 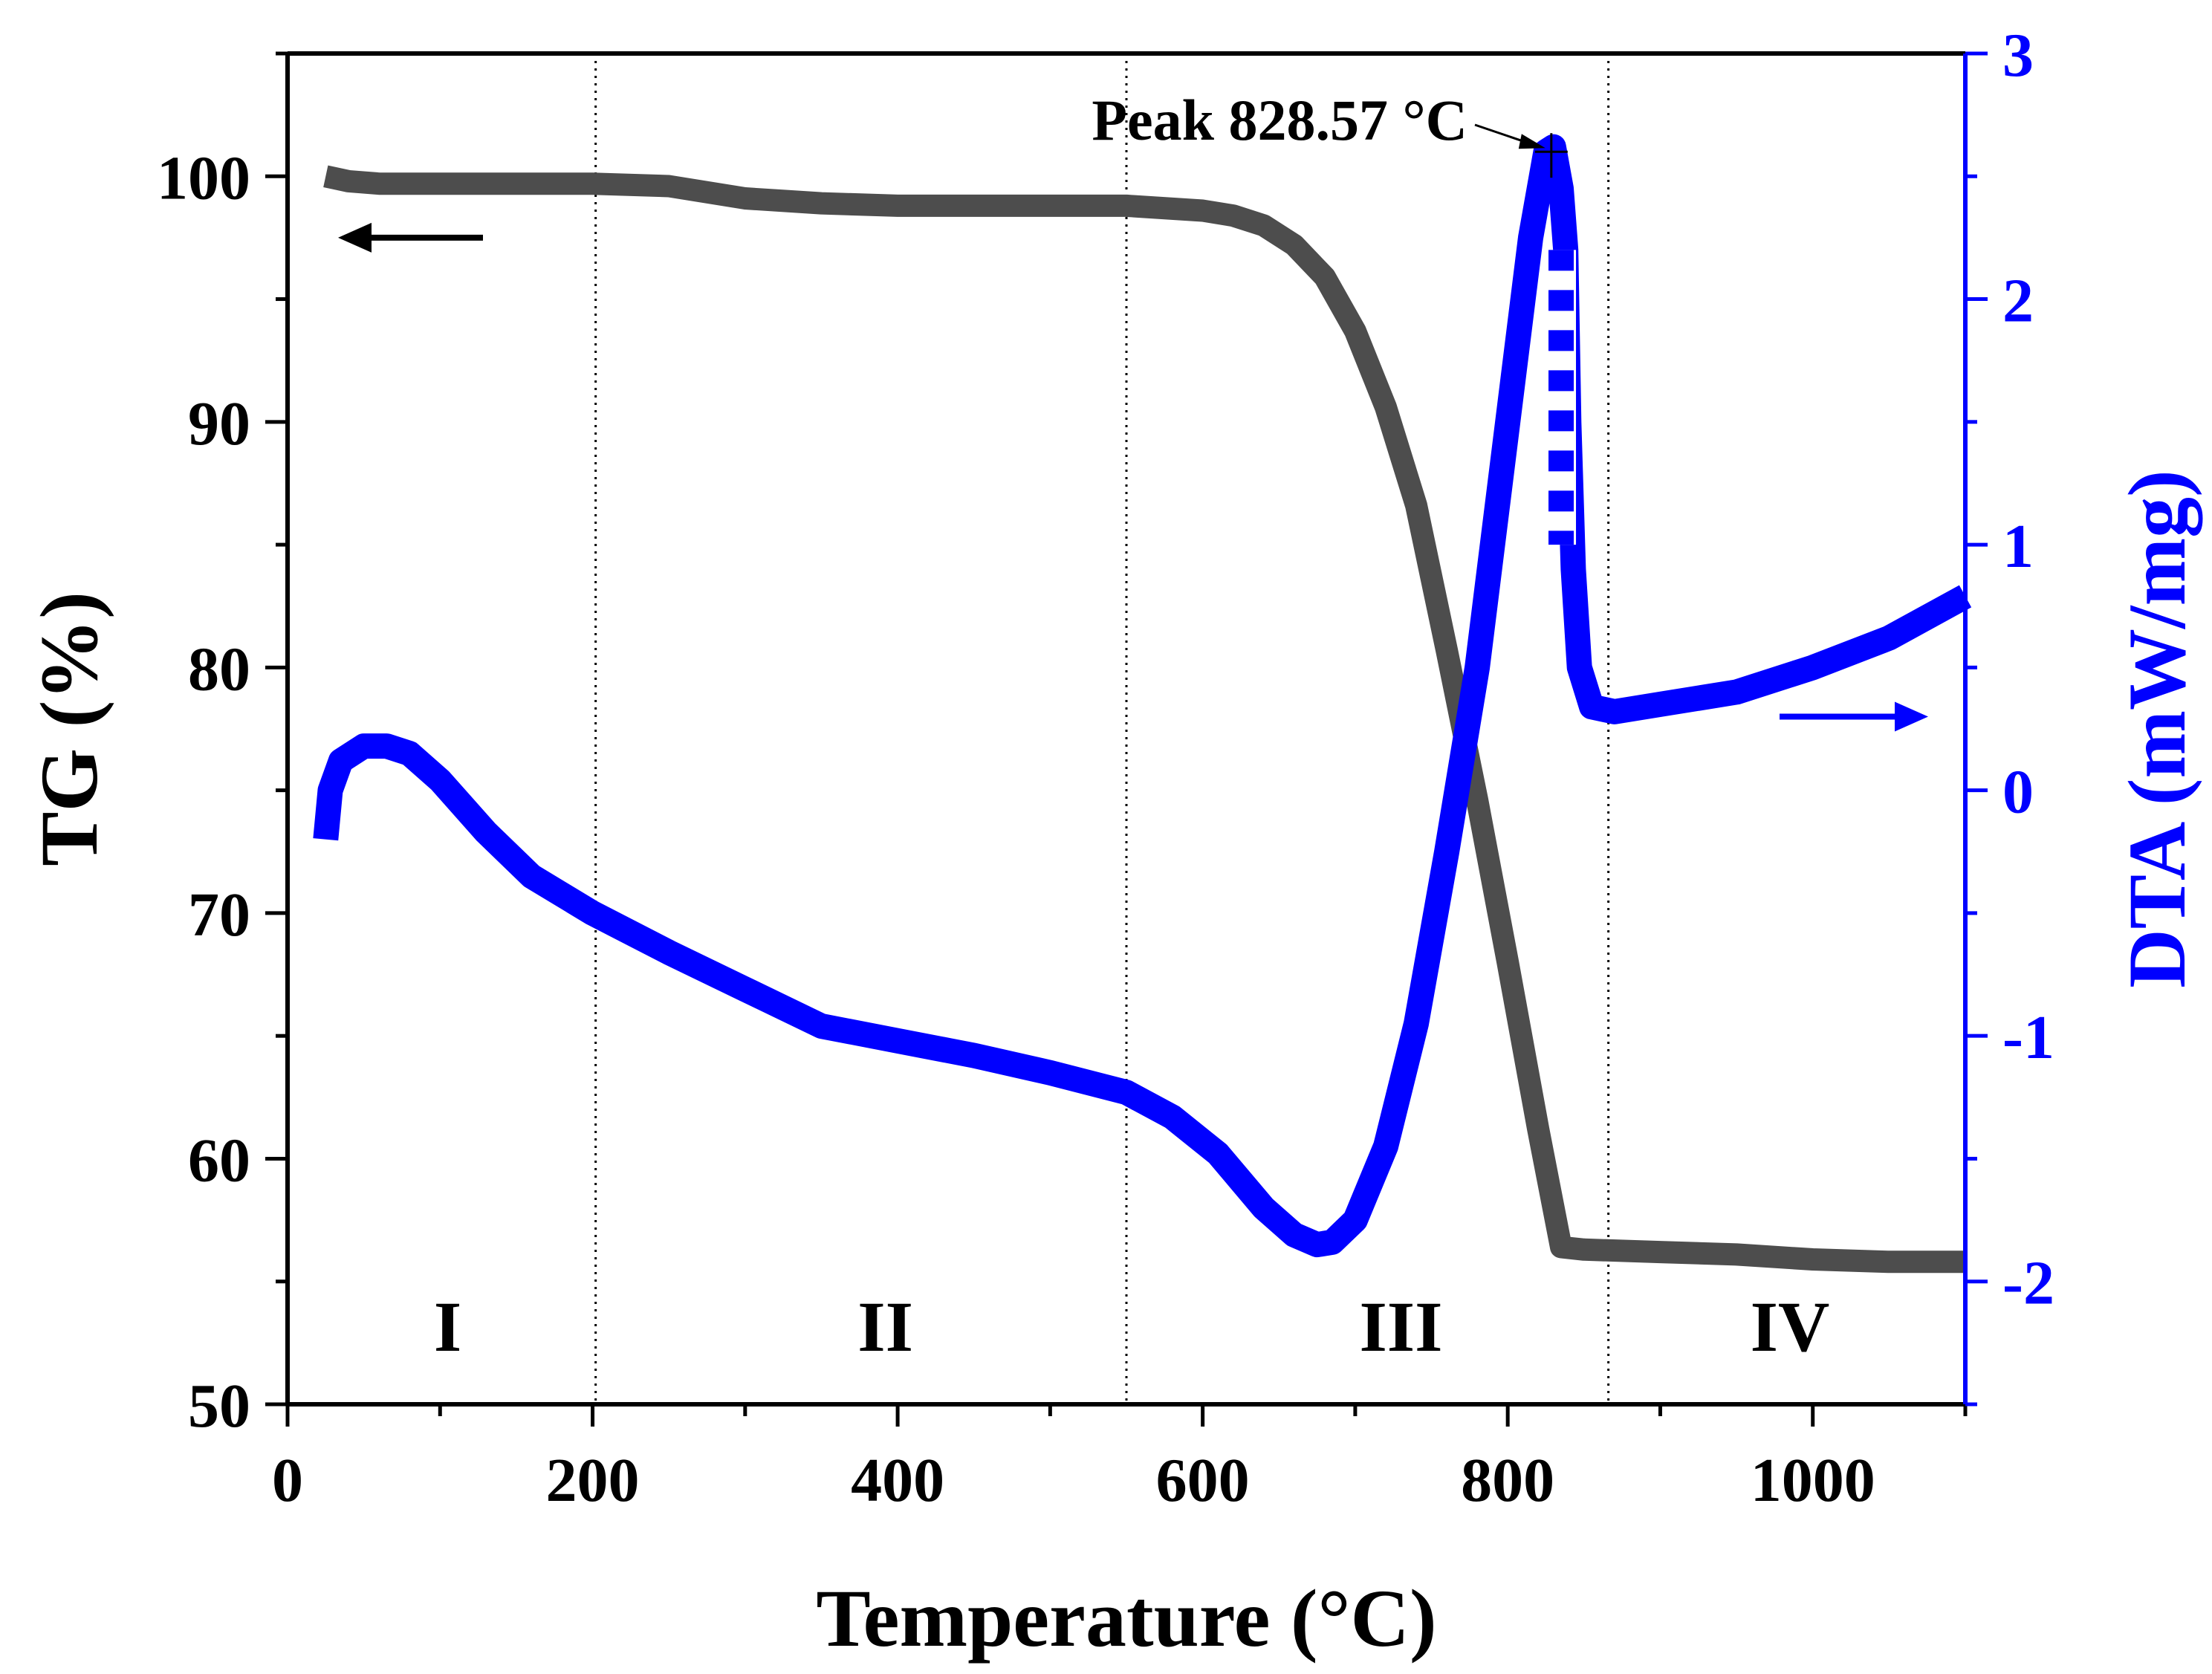 I want to click on x-tick-label-200: 200, so click(x=593, y=1480).